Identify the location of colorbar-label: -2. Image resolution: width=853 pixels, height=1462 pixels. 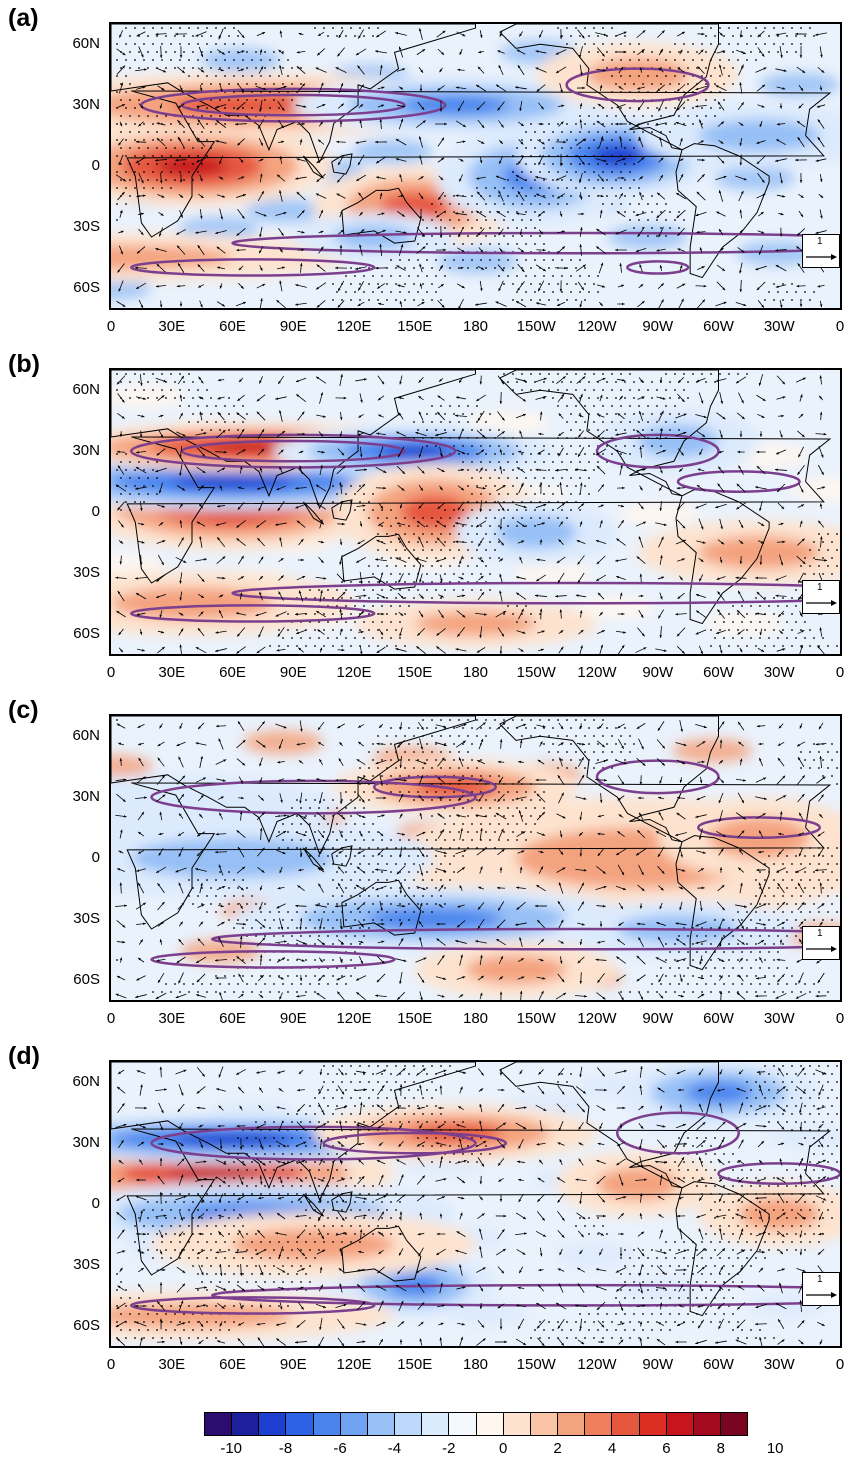
(449, 1448).